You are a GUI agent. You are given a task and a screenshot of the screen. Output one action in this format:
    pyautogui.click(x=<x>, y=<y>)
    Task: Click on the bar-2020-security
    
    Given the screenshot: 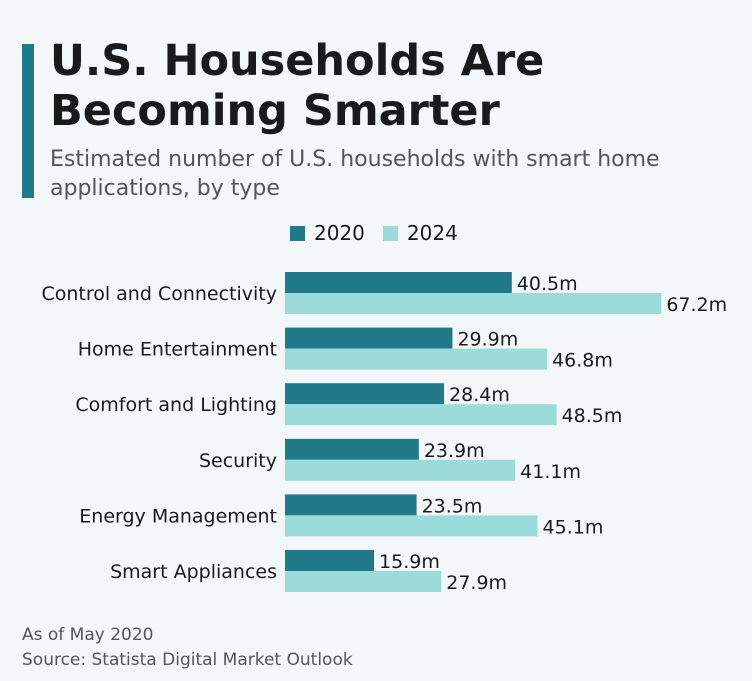 What is the action you would take?
    pyautogui.click(x=352, y=449)
    